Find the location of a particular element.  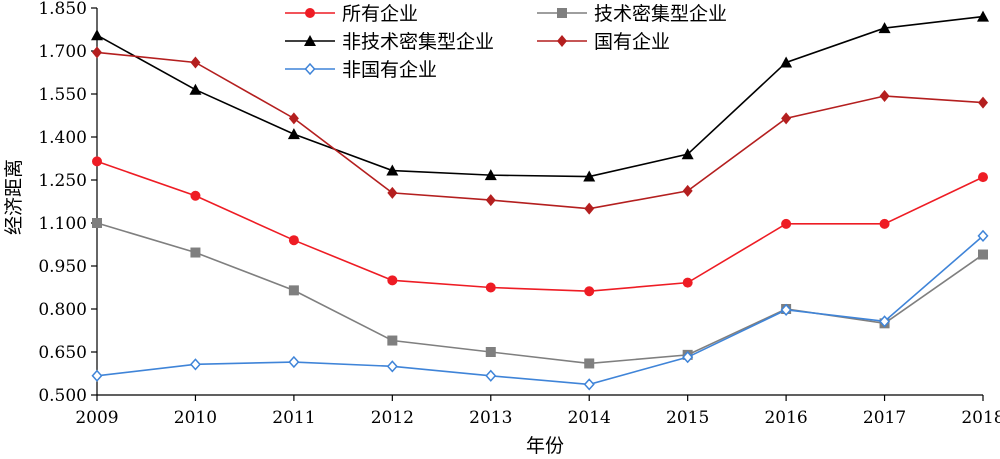

x-tick-label: 2016 is located at coordinates (785, 418).